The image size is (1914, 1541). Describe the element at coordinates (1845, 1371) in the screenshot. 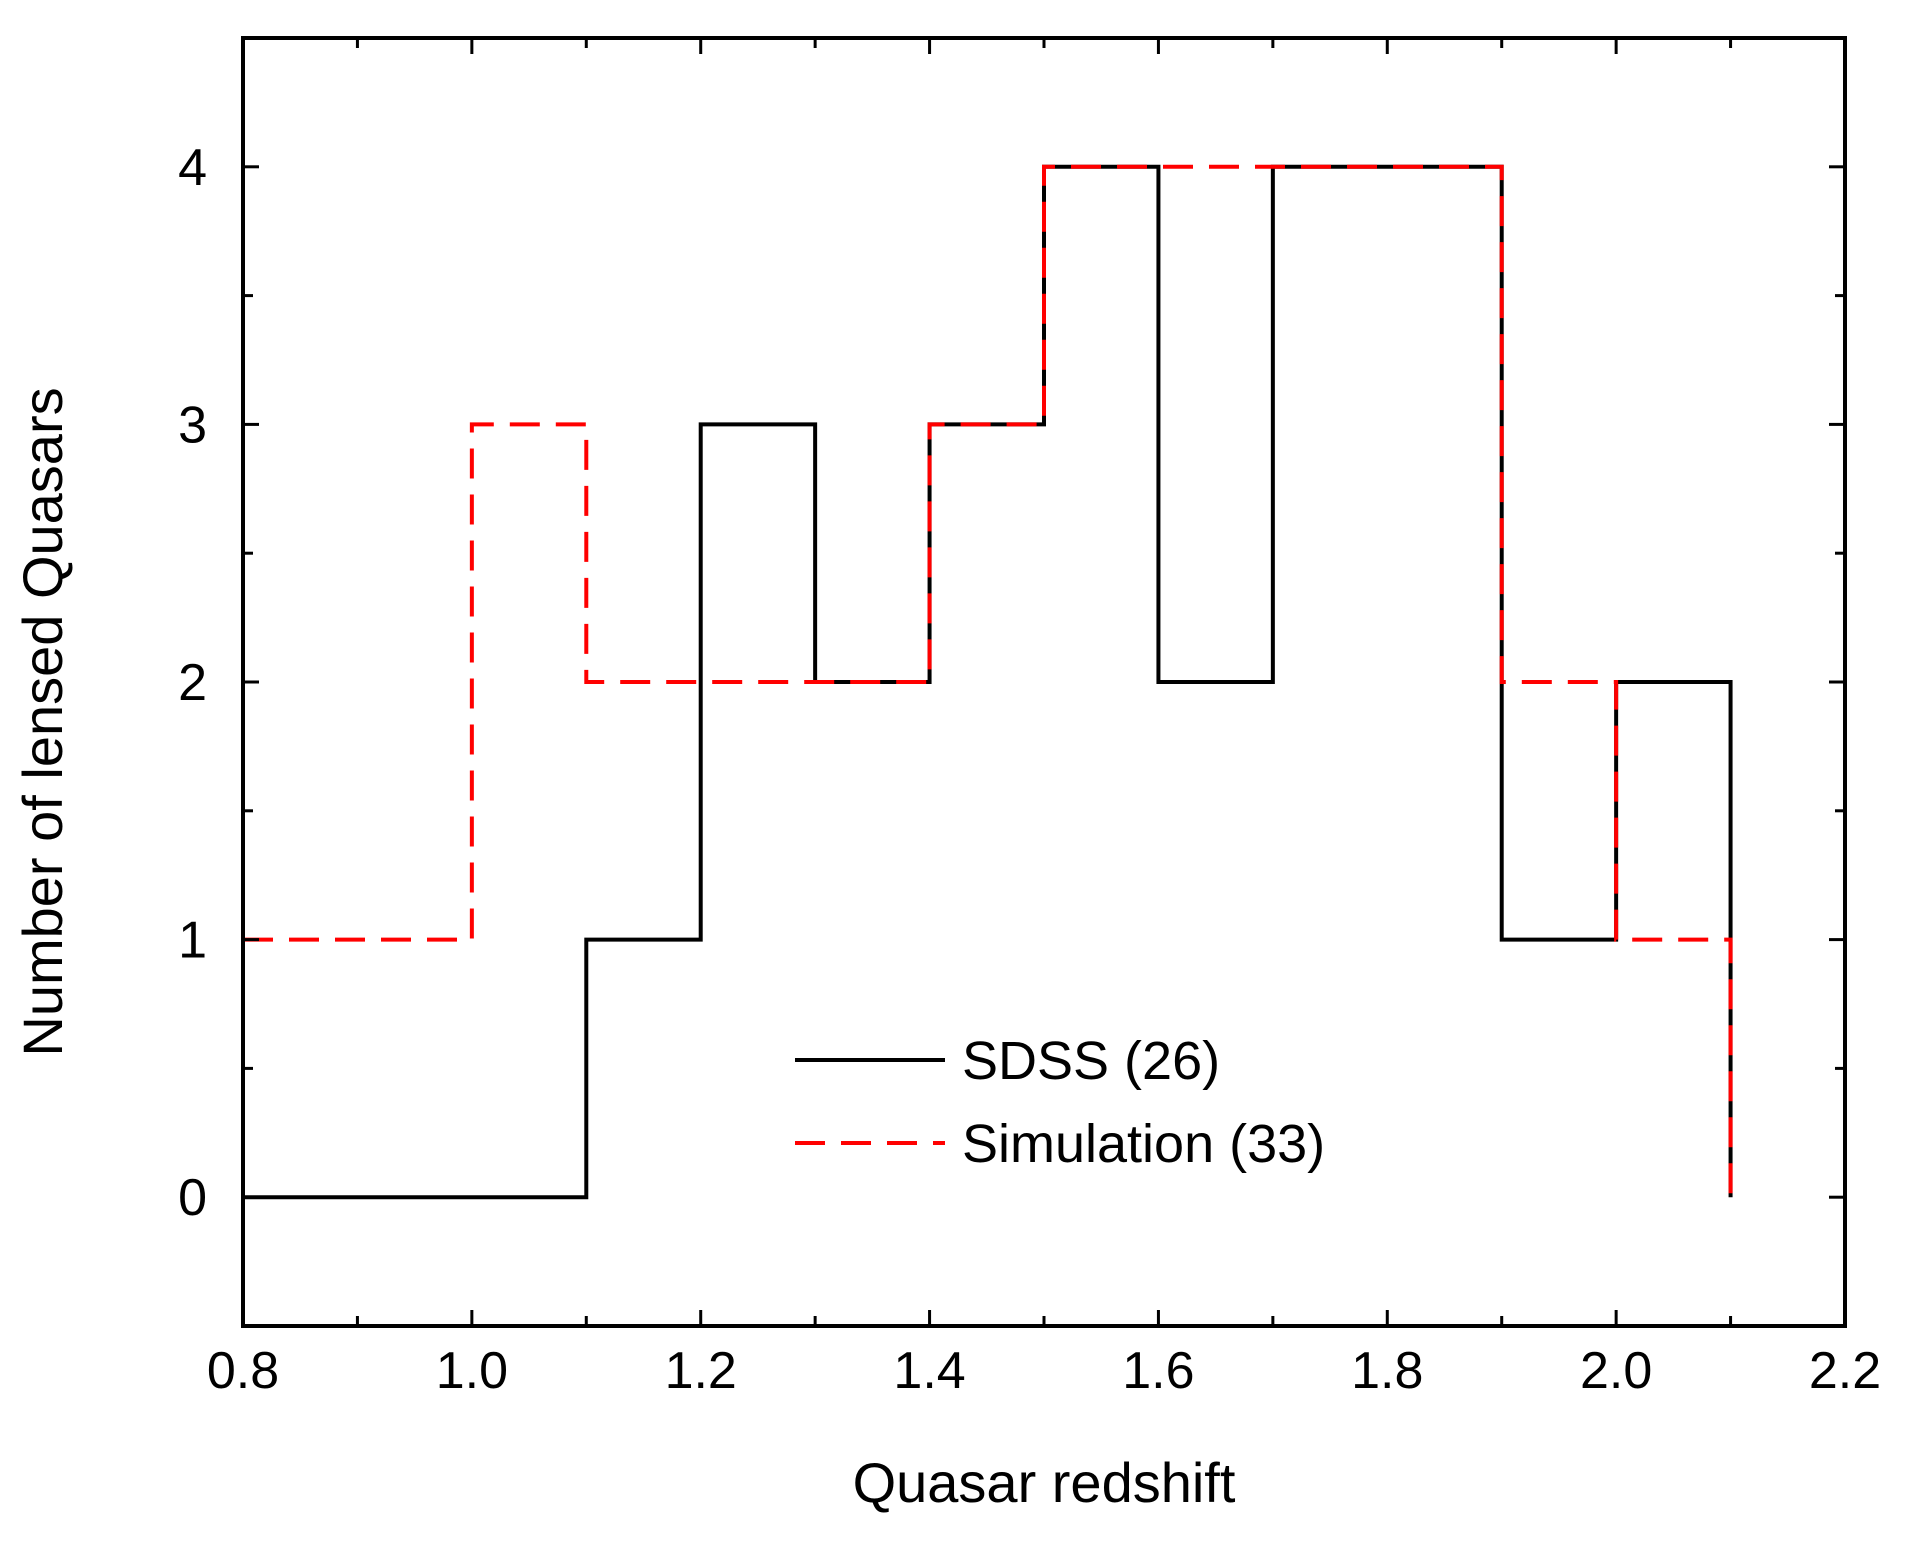

I see `x-tick-label: 2.2` at that location.